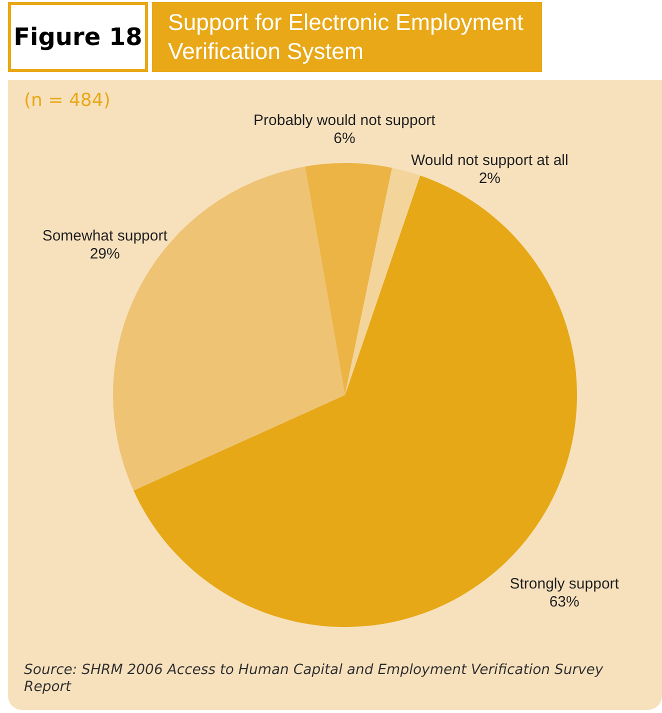 This screenshot has height=713, width=662. I want to click on data-label: 63%, so click(564, 601).